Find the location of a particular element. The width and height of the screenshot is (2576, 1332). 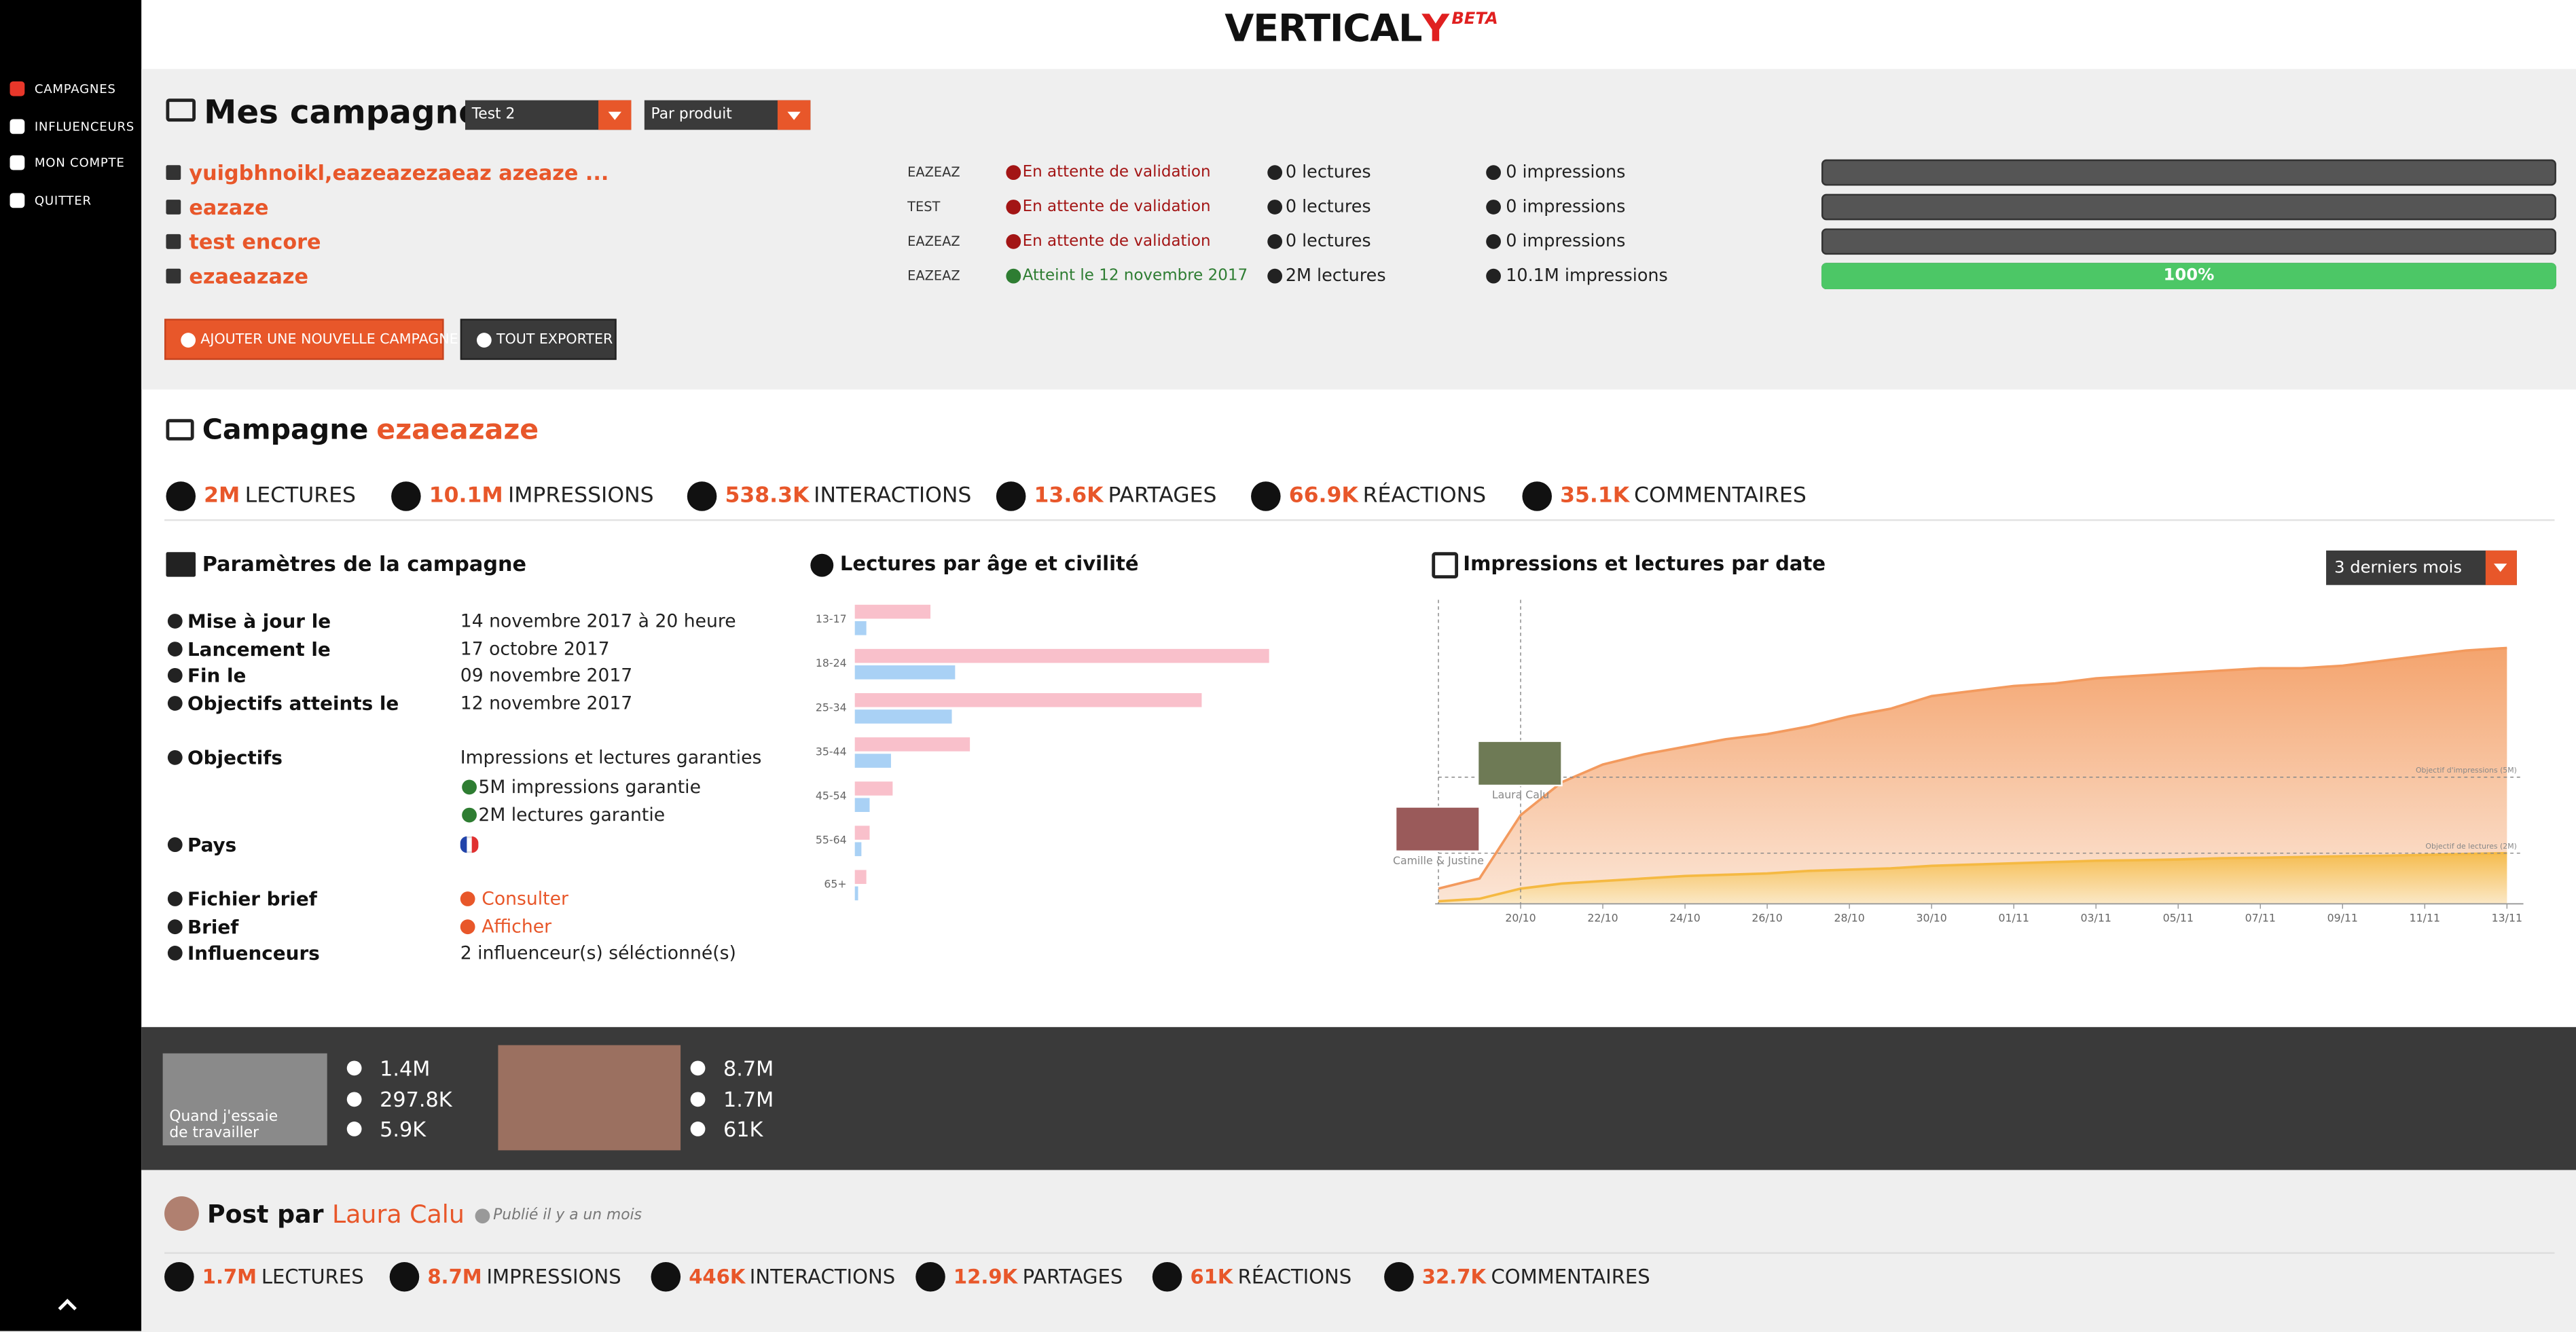

campaign-name: eazaze is located at coordinates (229, 207).